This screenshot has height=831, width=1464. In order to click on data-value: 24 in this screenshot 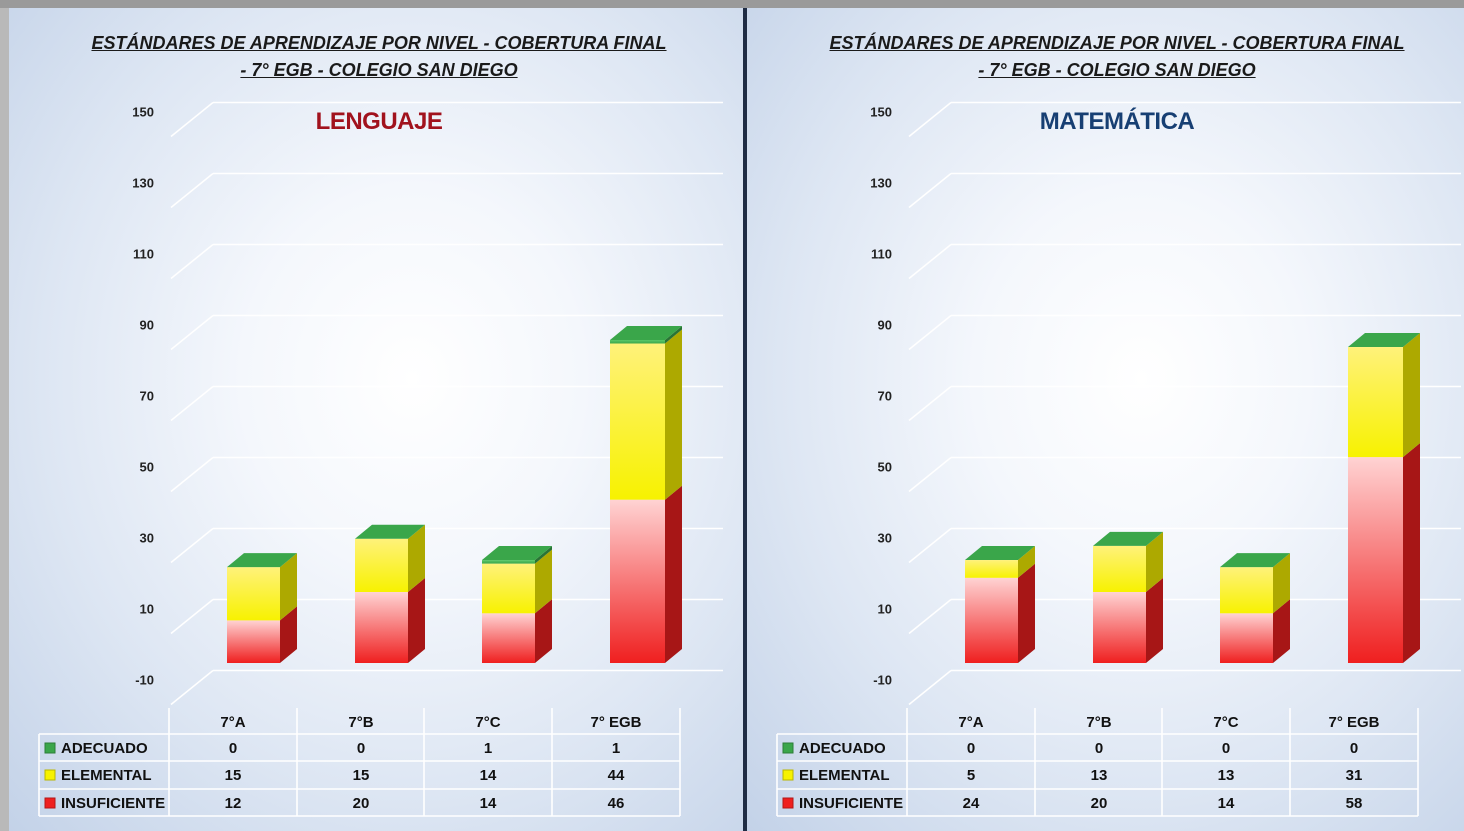, I will do `click(971, 803)`.